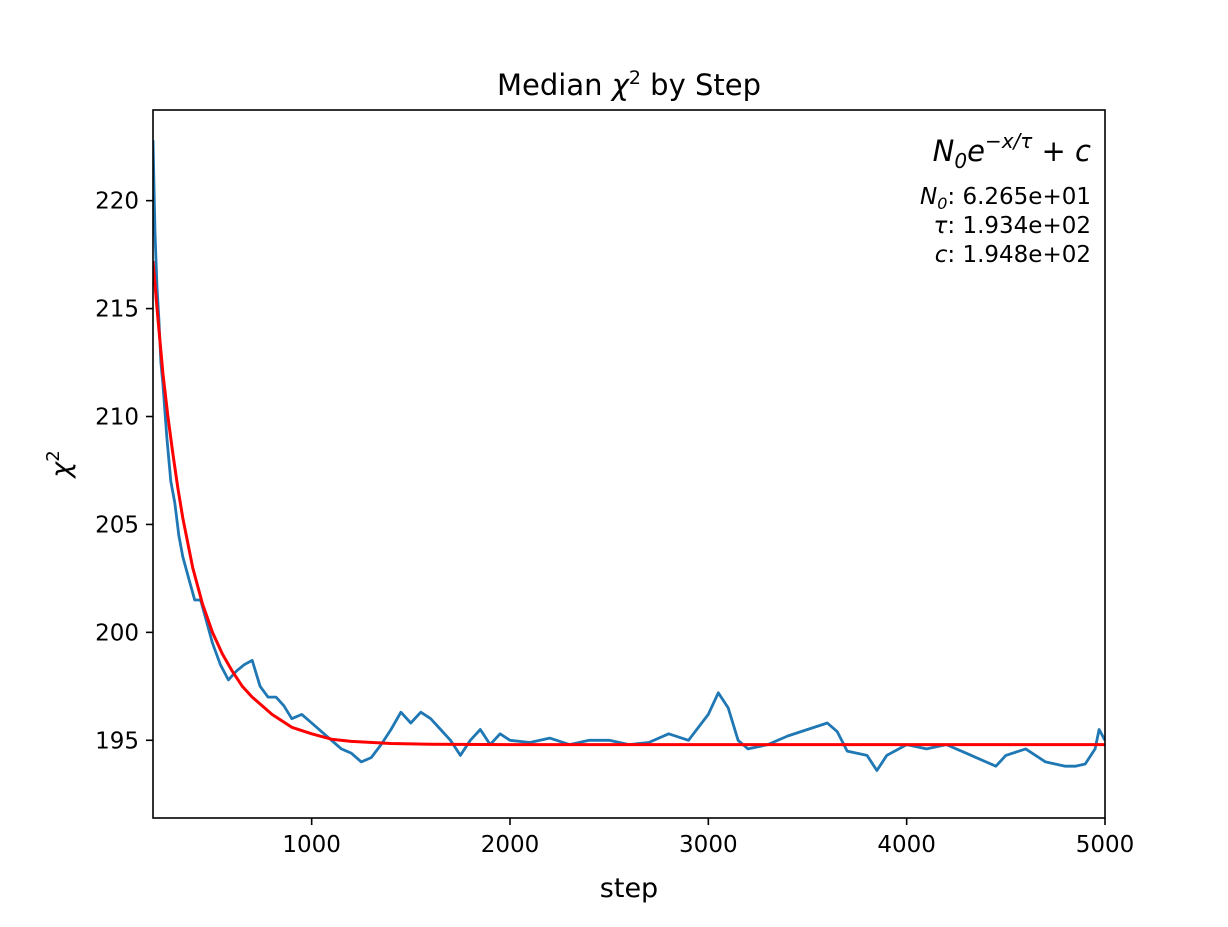 Image resolution: width=1228 pixels, height=927 pixels. I want to click on fit-formula-tail: + c, so click(1061, 151).